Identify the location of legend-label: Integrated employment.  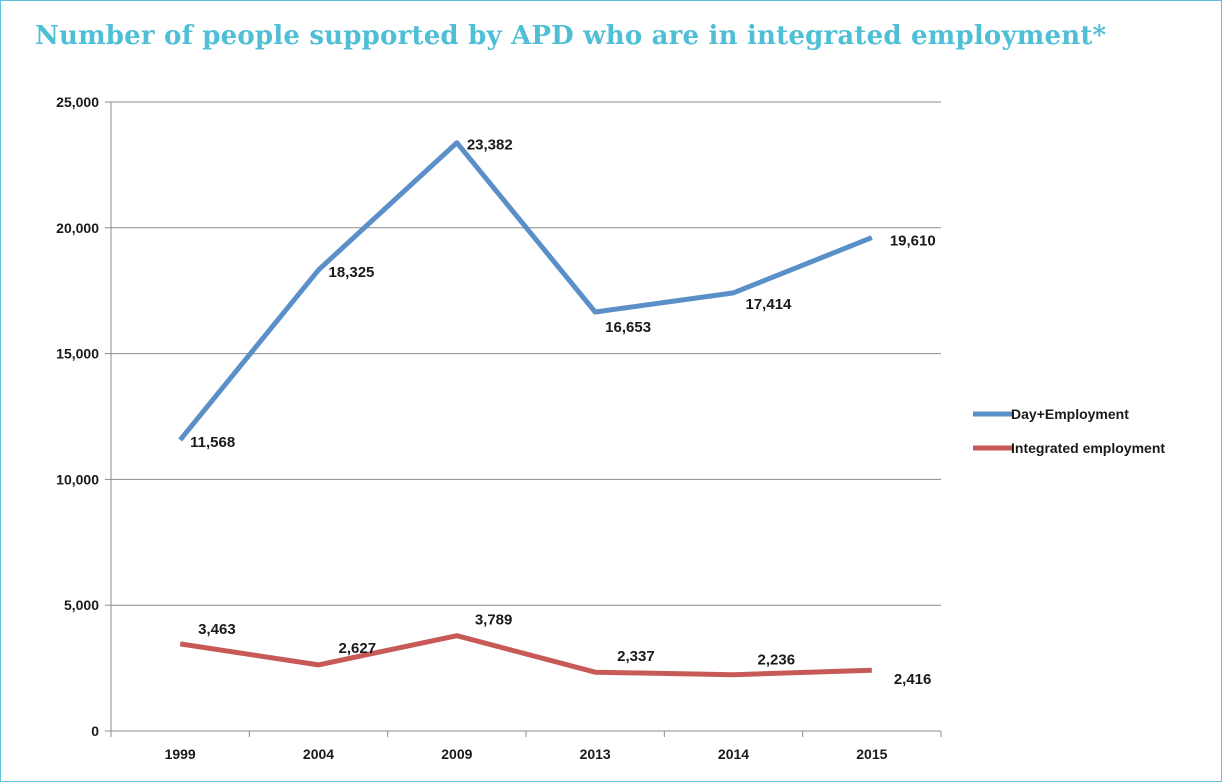
(1088, 448).